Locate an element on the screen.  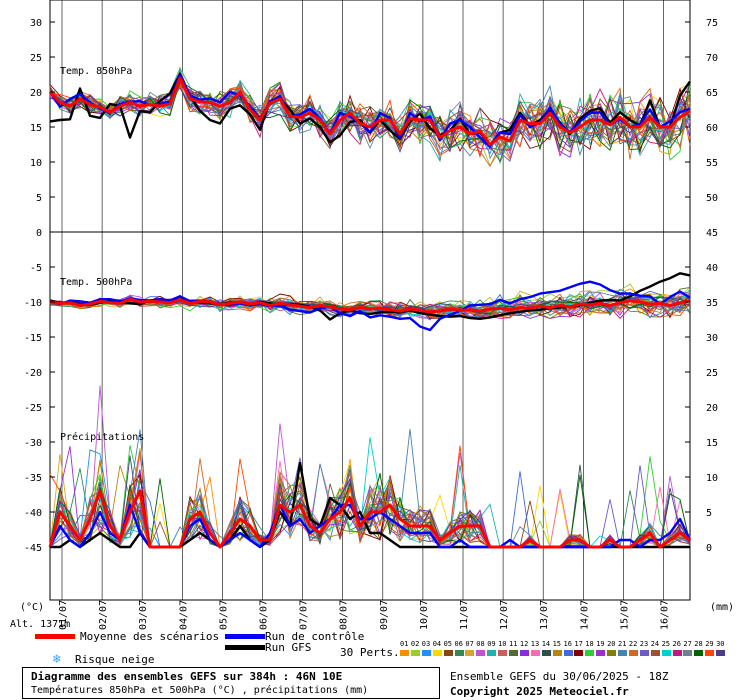
pert-number: 02 is located at coordinates (415, 644).